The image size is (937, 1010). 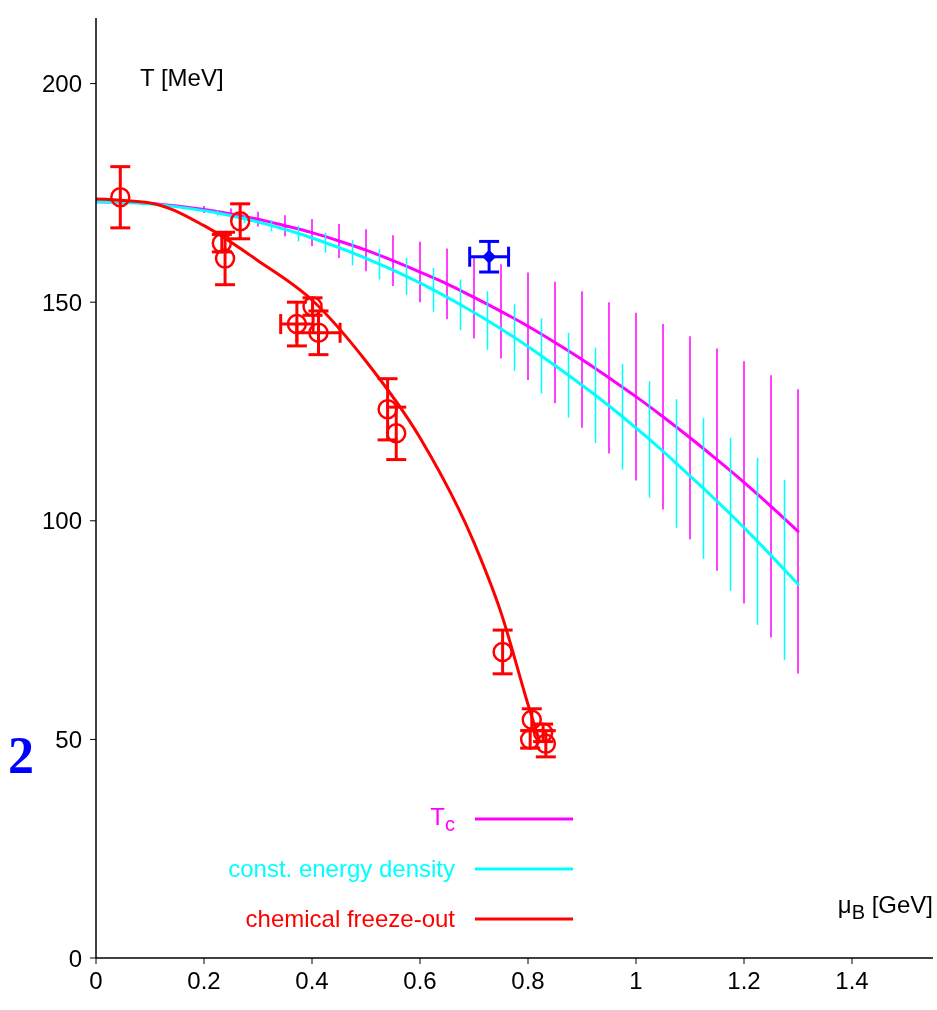 What do you see at coordinates (61, 302) in the screenshot?
I see `y-tick-label: 150` at bounding box center [61, 302].